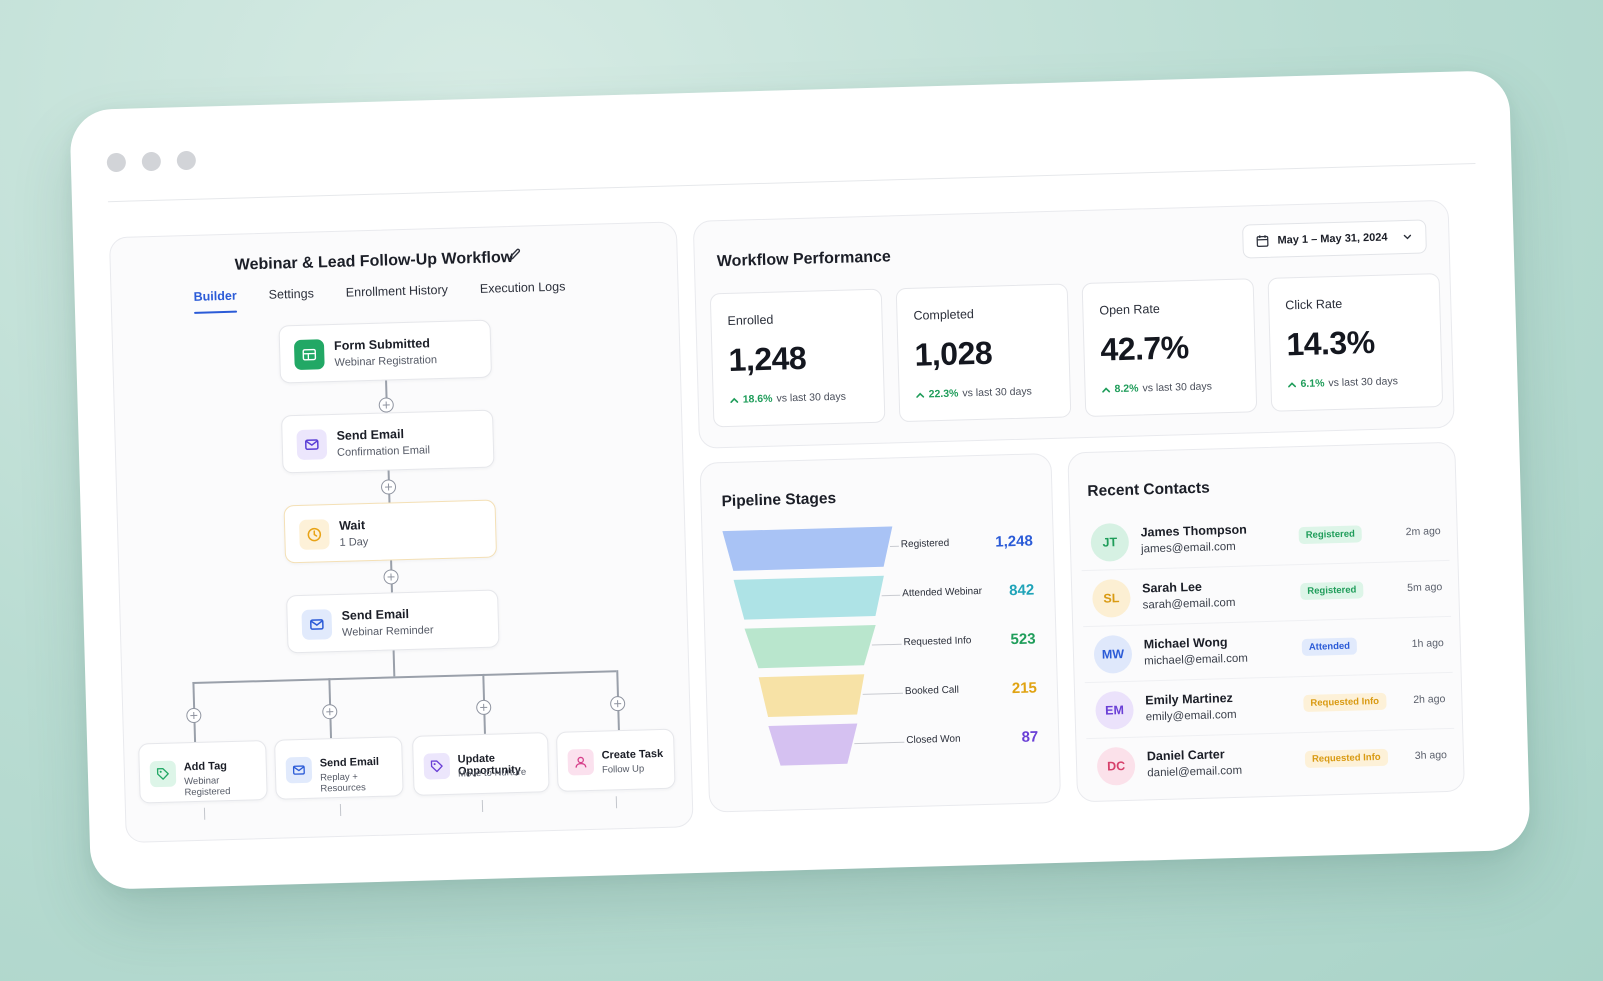 The width and height of the screenshot is (1603, 981). Describe the element at coordinates (1194, 531) in the screenshot. I see `contact-name: James Thompson` at that location.